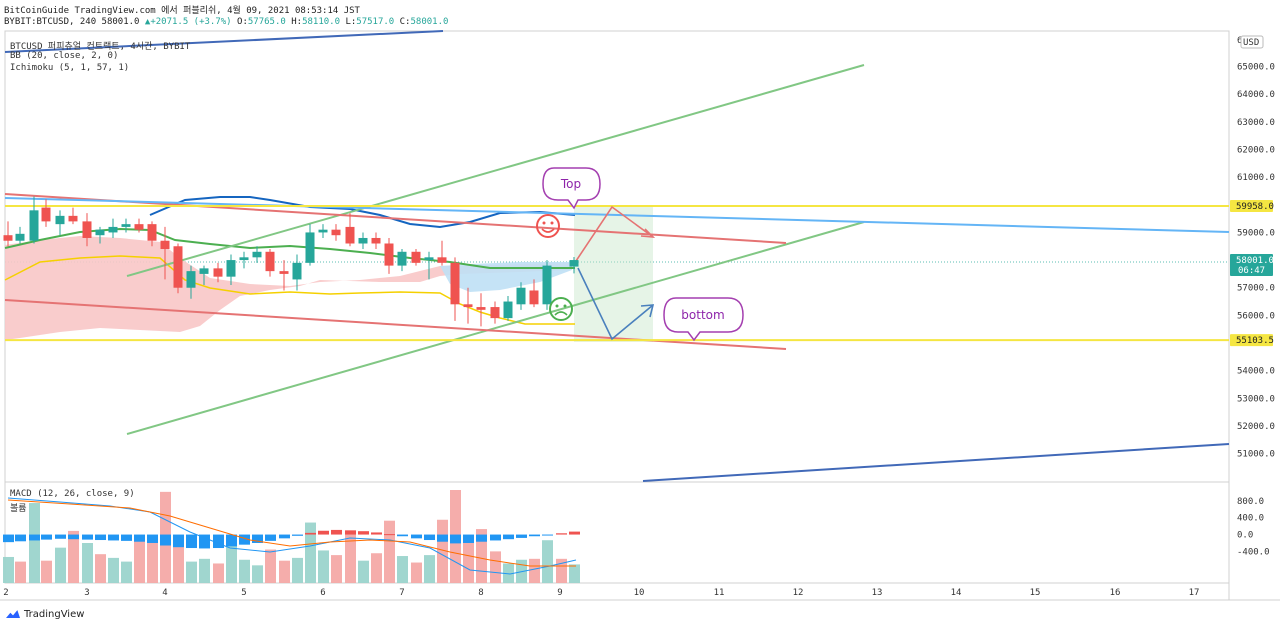 The height and width of the screenshot is (628, 1280). What do you see at coordinates (1250, 502) in the screenshot?
I see `macd-tick-0: 800.0` at bounding box center [1250, 502].